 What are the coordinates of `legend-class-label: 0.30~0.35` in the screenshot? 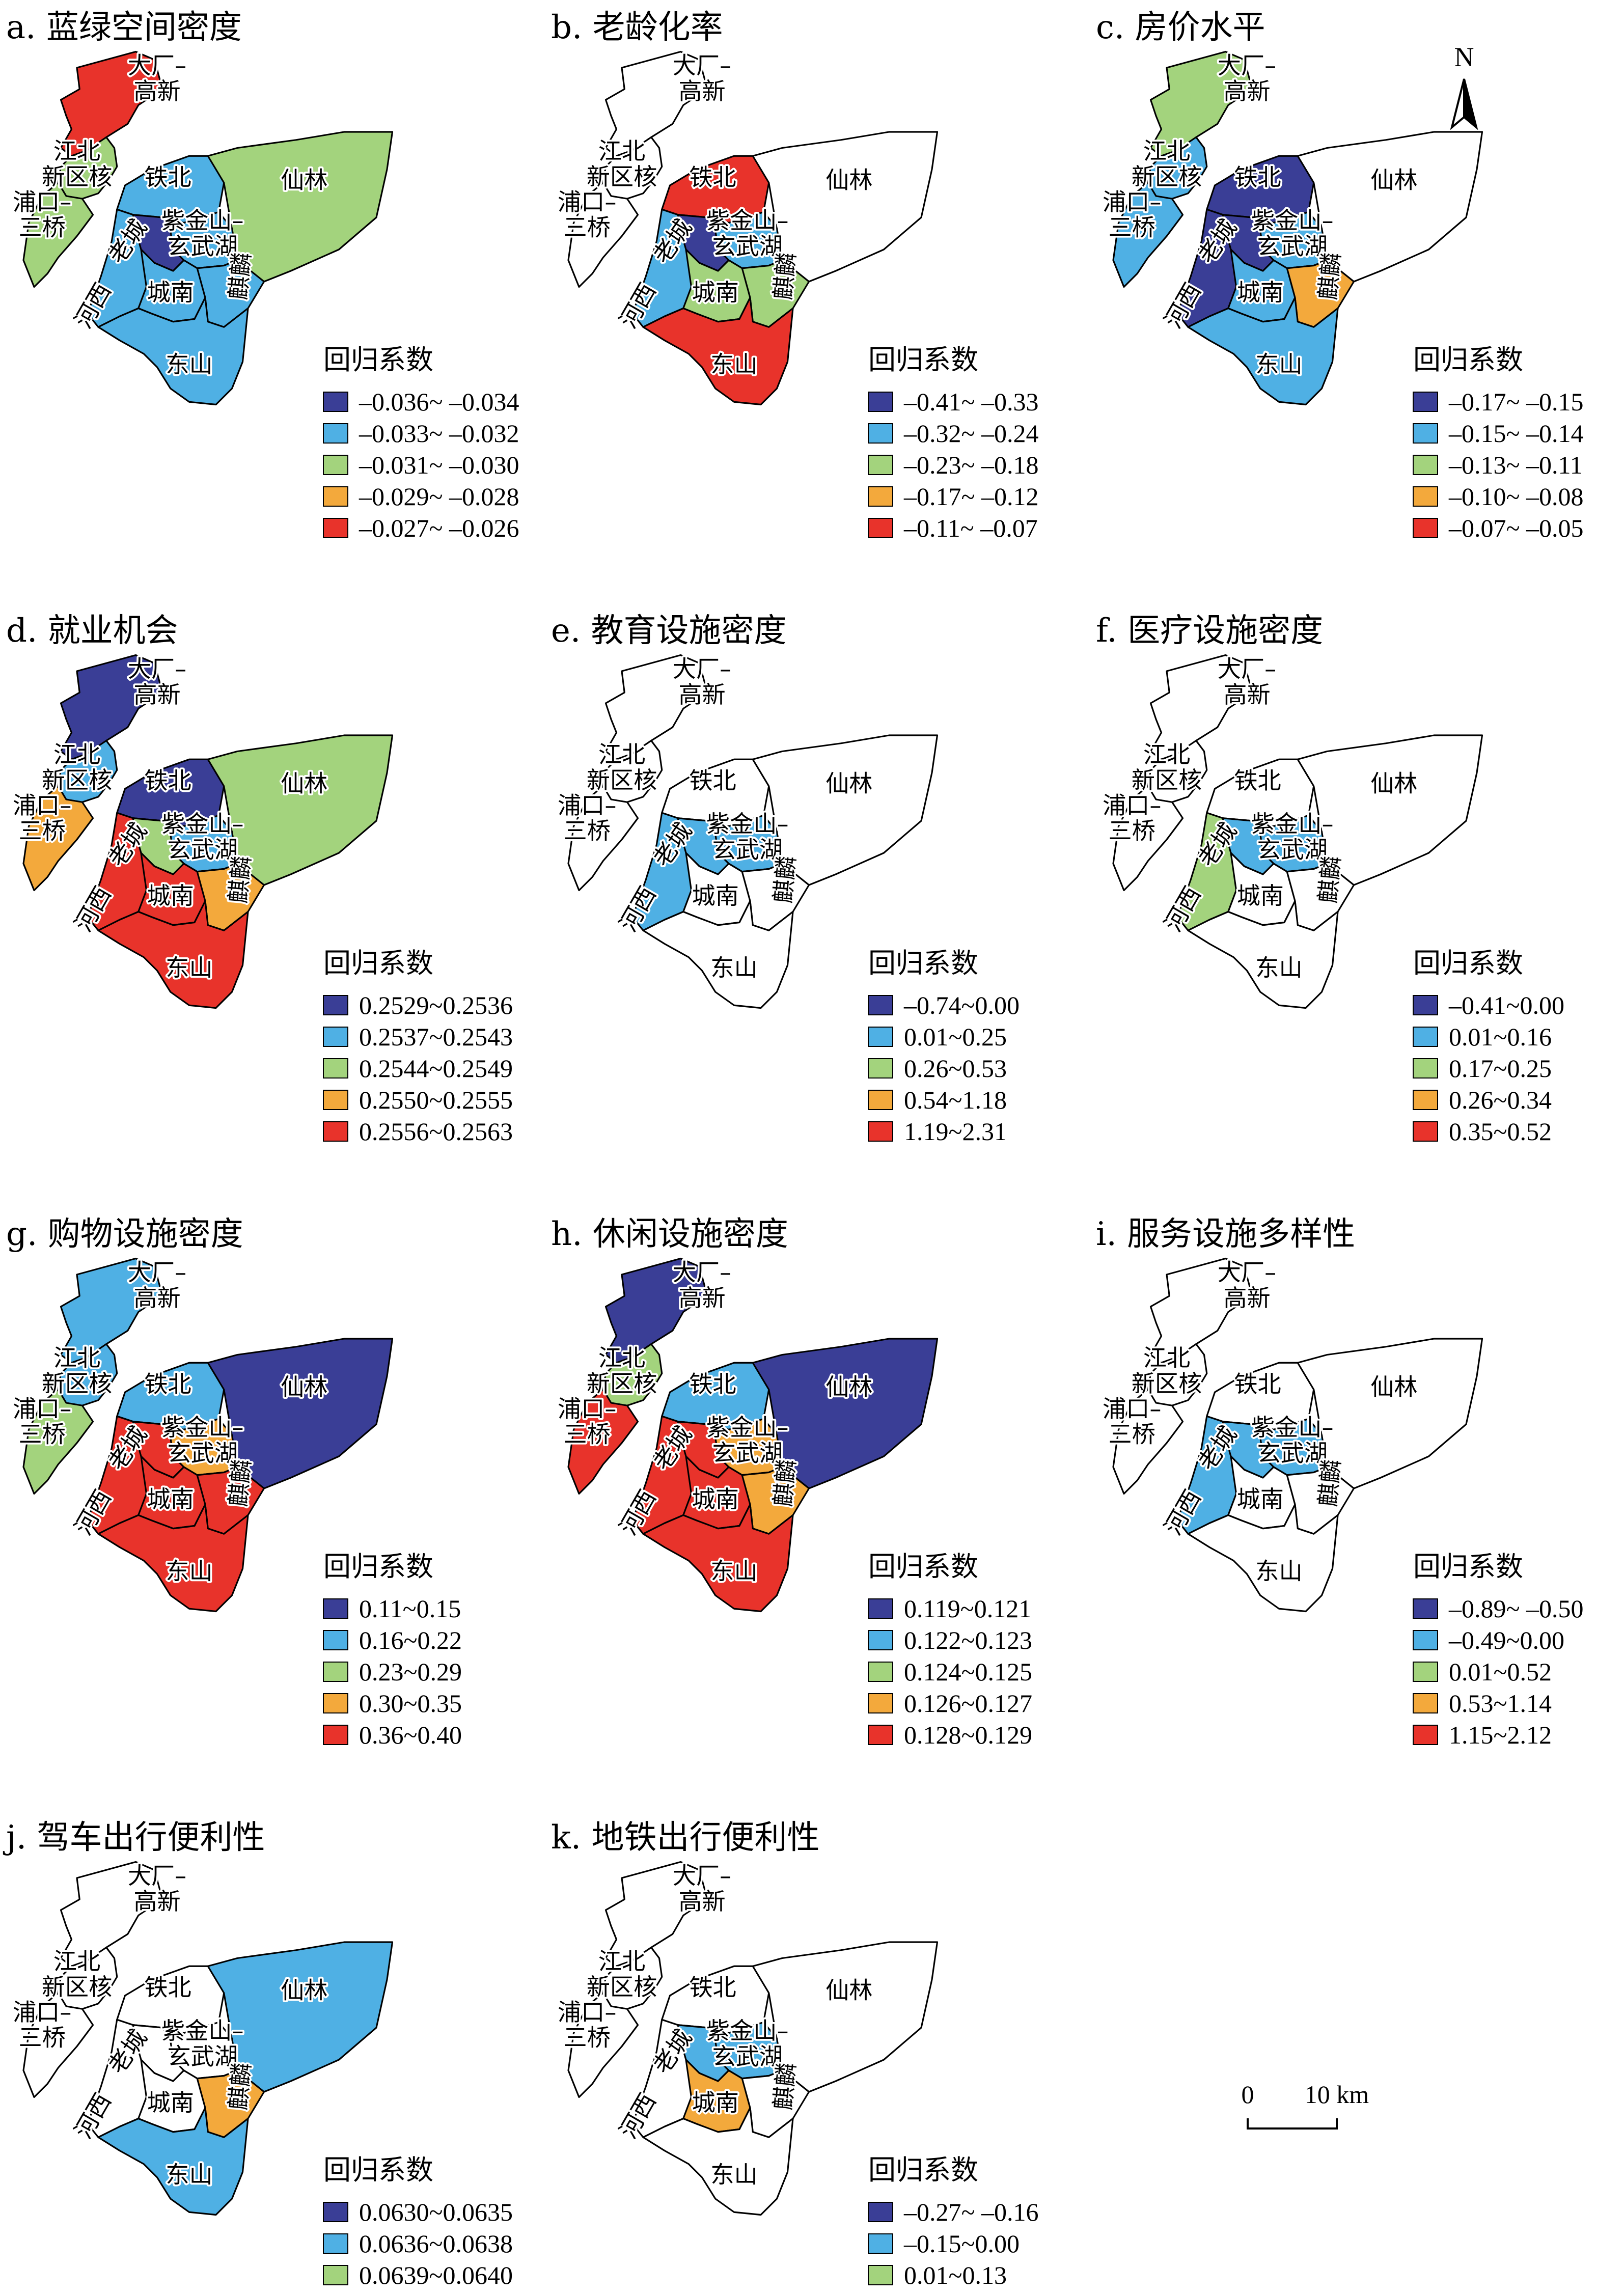 It's located at (410, 1703).